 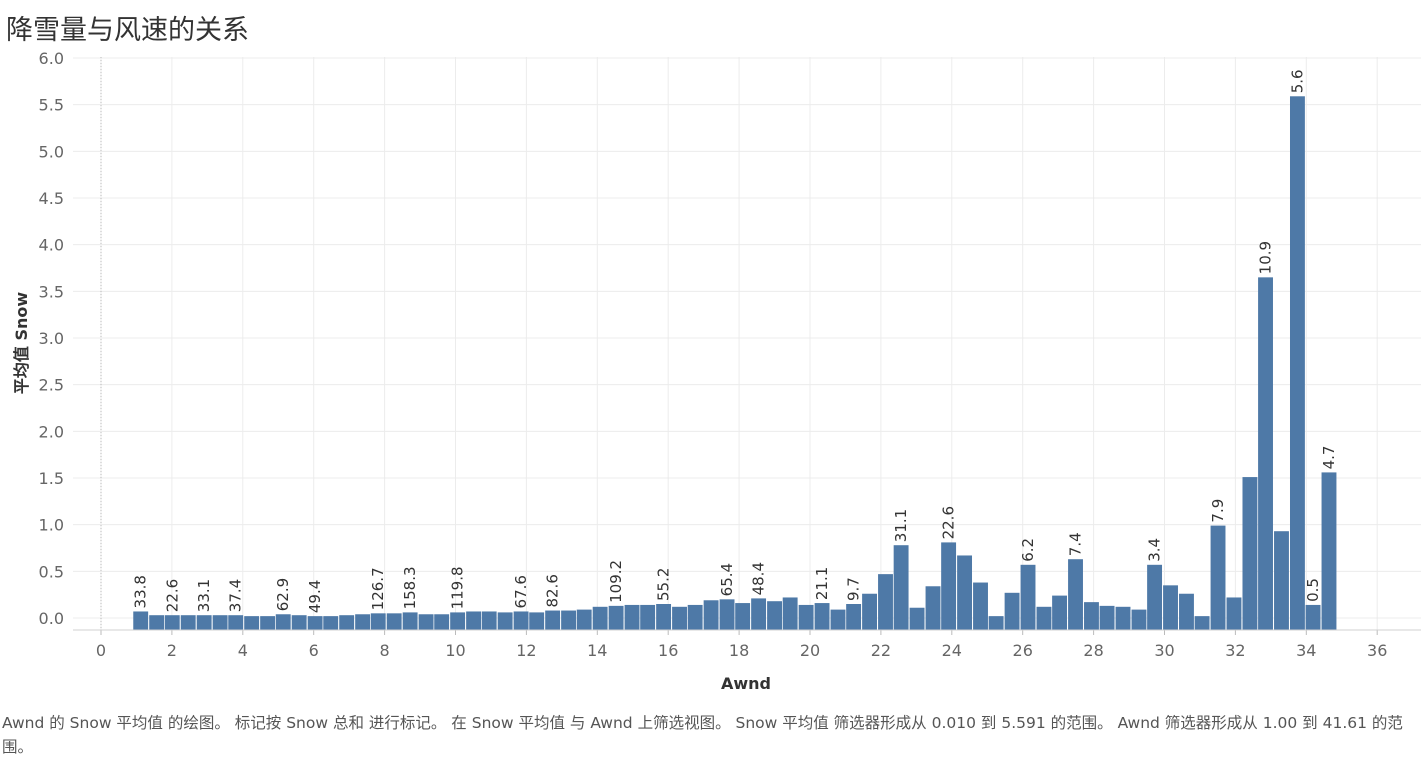 I want to click on bar-data-label: 7.9, so click(x=1218, y=511).